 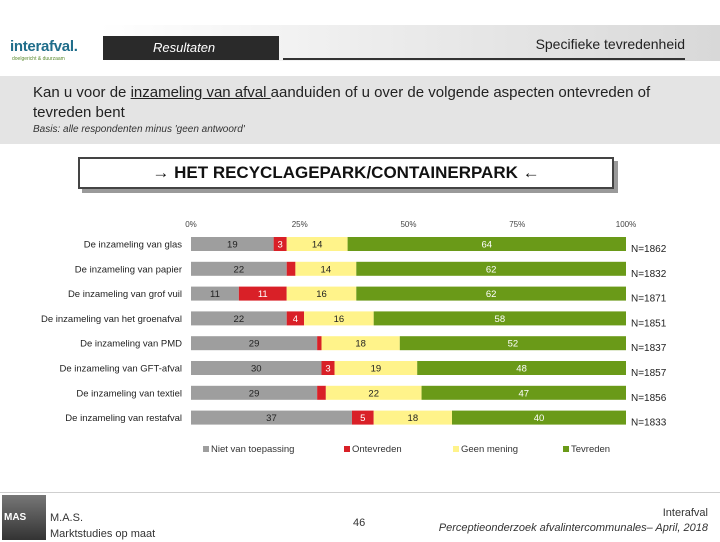 I want to click on axis-tick-label: 25%, so click(x=300, y=224).